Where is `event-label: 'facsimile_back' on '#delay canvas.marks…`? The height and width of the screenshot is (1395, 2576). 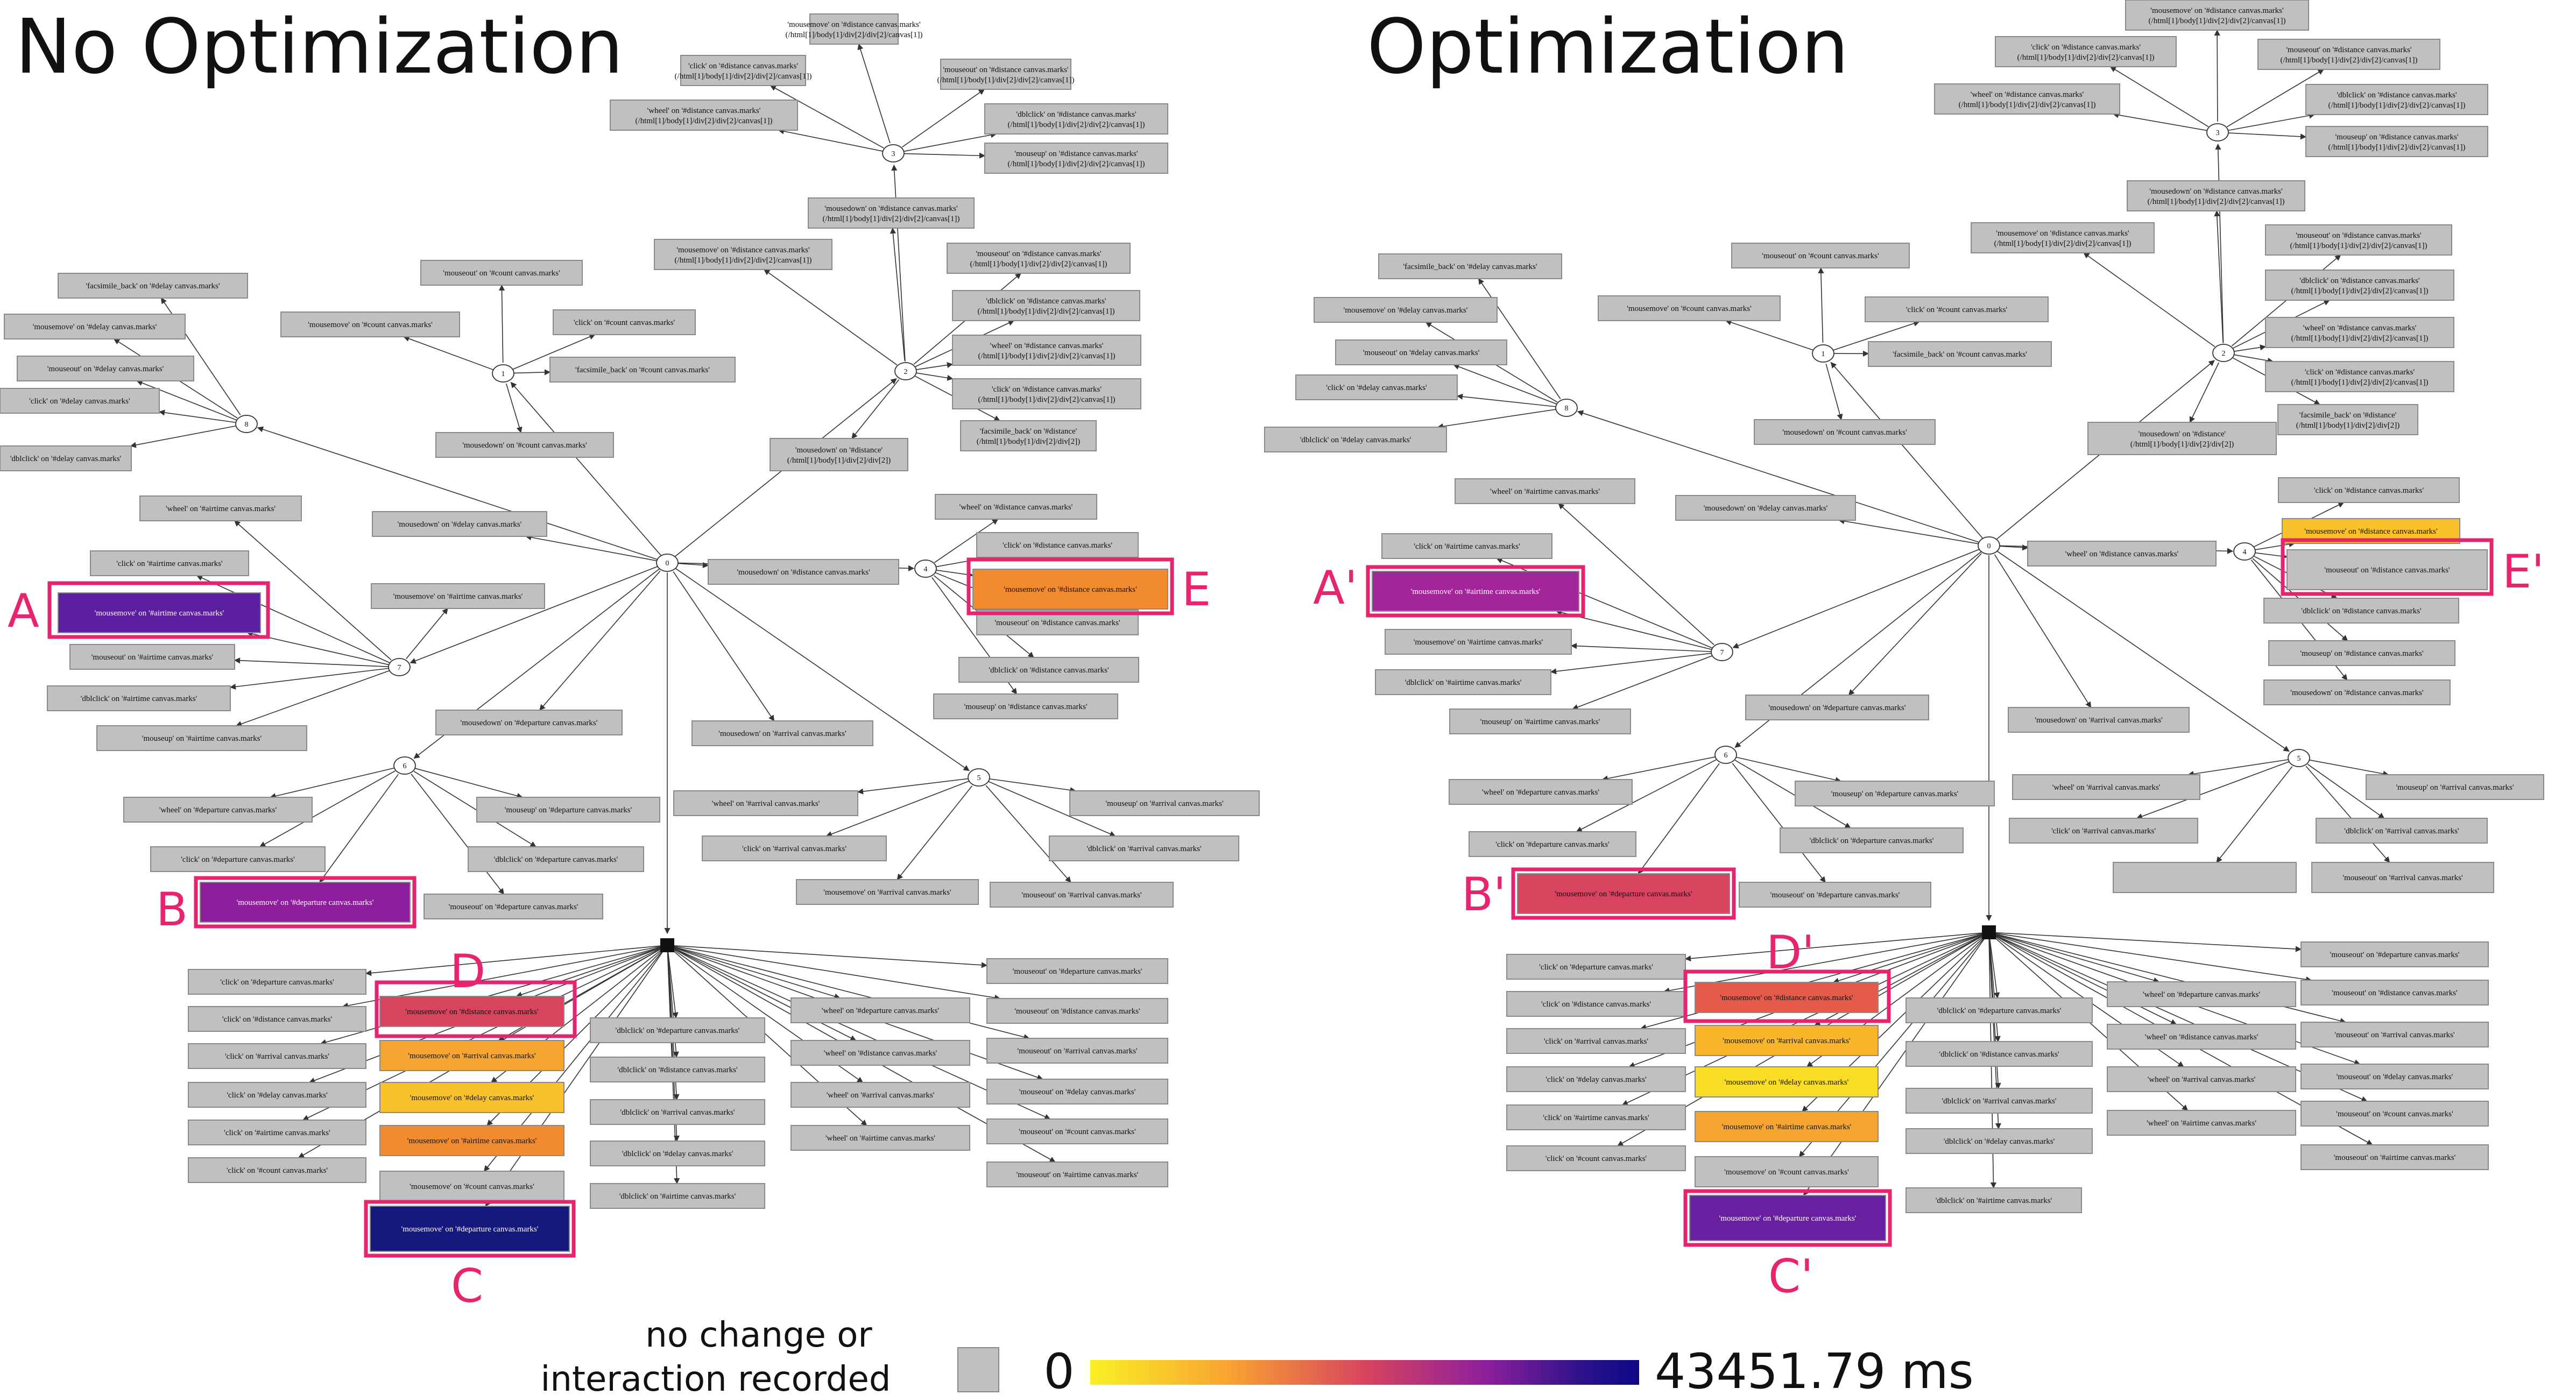
event-label: 'facsimile_back' on '#delay canvas.marks… is located at coordinates (1470, 267).